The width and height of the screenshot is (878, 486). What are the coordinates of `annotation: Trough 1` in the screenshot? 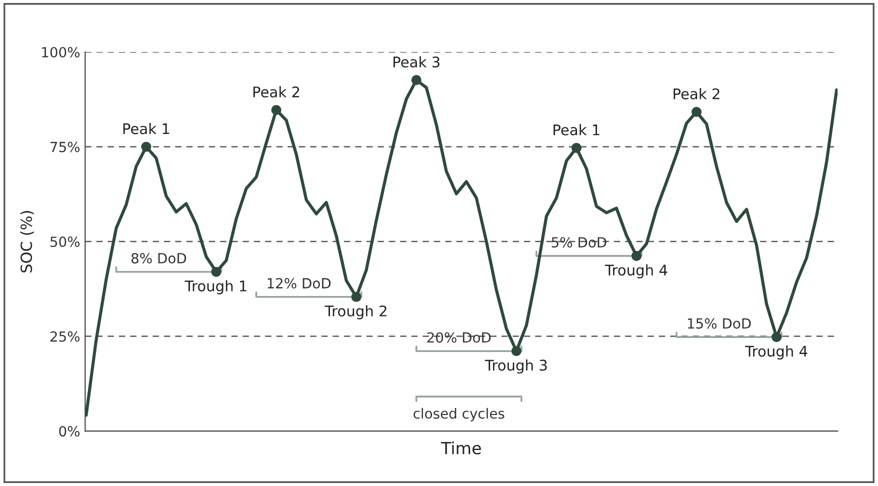 It's located at (215, 287).